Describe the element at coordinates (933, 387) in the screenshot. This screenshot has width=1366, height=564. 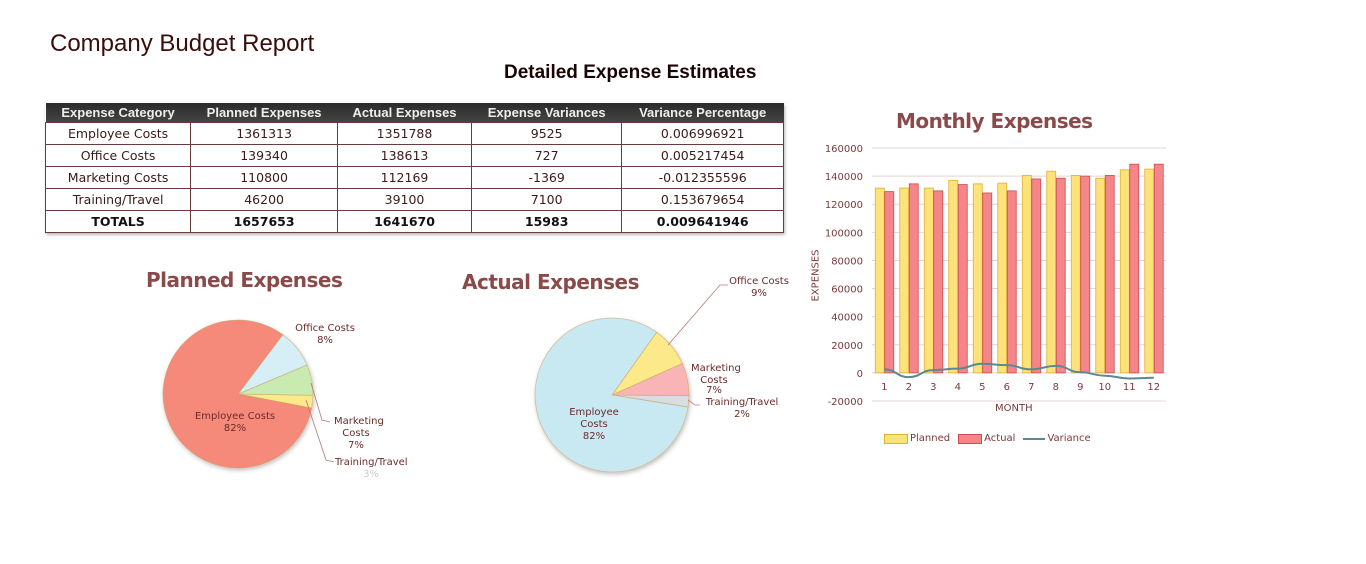
I see `x-tick-label: 3` at that location.